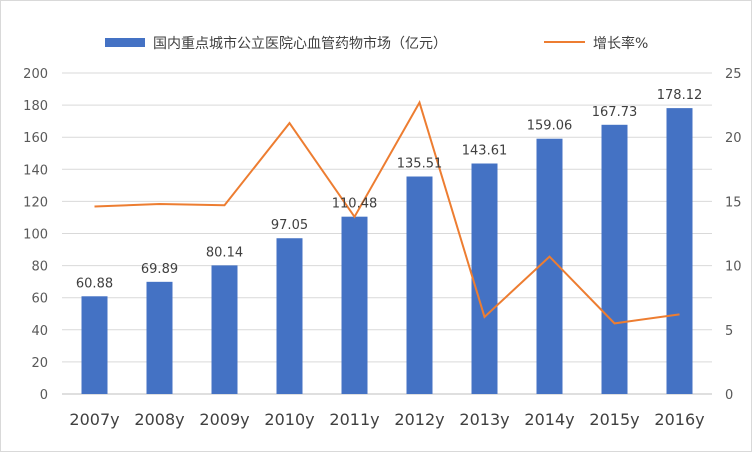  What do you see at coordinates (680, 95) in the screenshot?
I see `bar-data-label: 178.12` at bounding box center [680, 95].